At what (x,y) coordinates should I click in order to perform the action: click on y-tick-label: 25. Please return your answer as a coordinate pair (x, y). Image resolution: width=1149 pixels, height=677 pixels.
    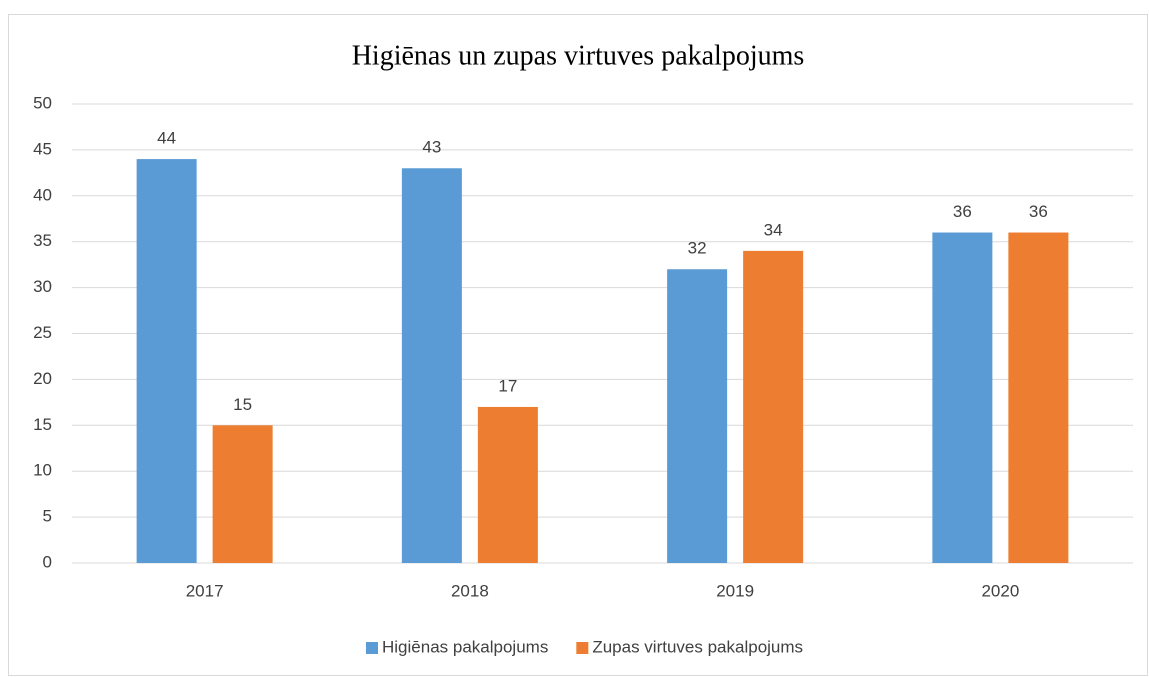
    Looking at the image, I should click on (42, 332).